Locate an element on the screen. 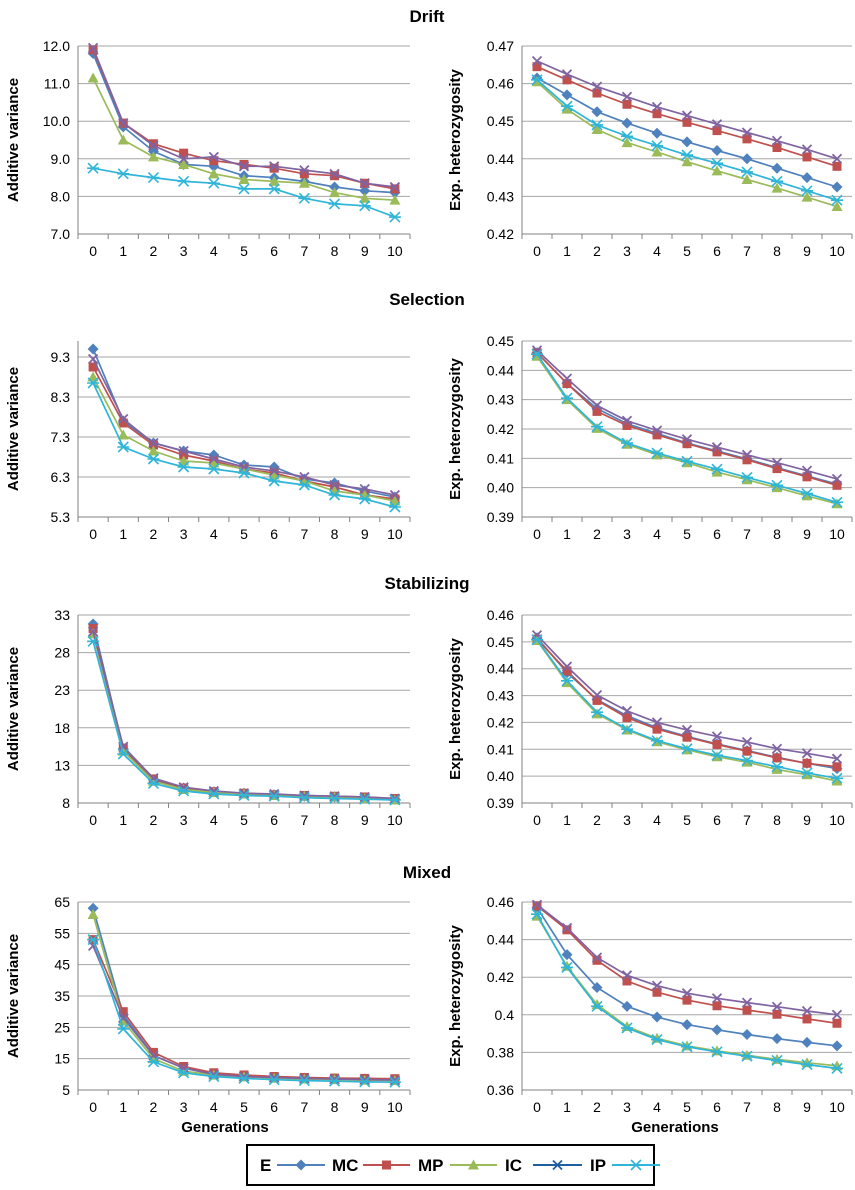 Image resolution: width=855 pixels, height=1190 pixels. legend-item is located at coordinates (636, 1165).